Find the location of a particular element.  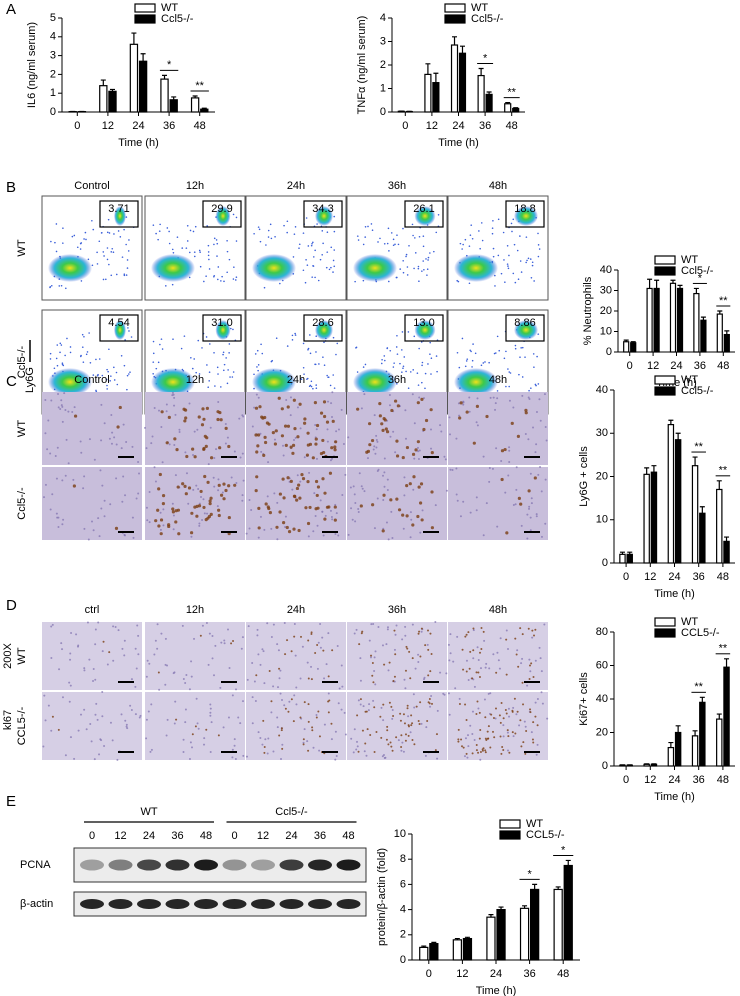

row-label: Ccl5-/- is located at coordinates (22, 503).